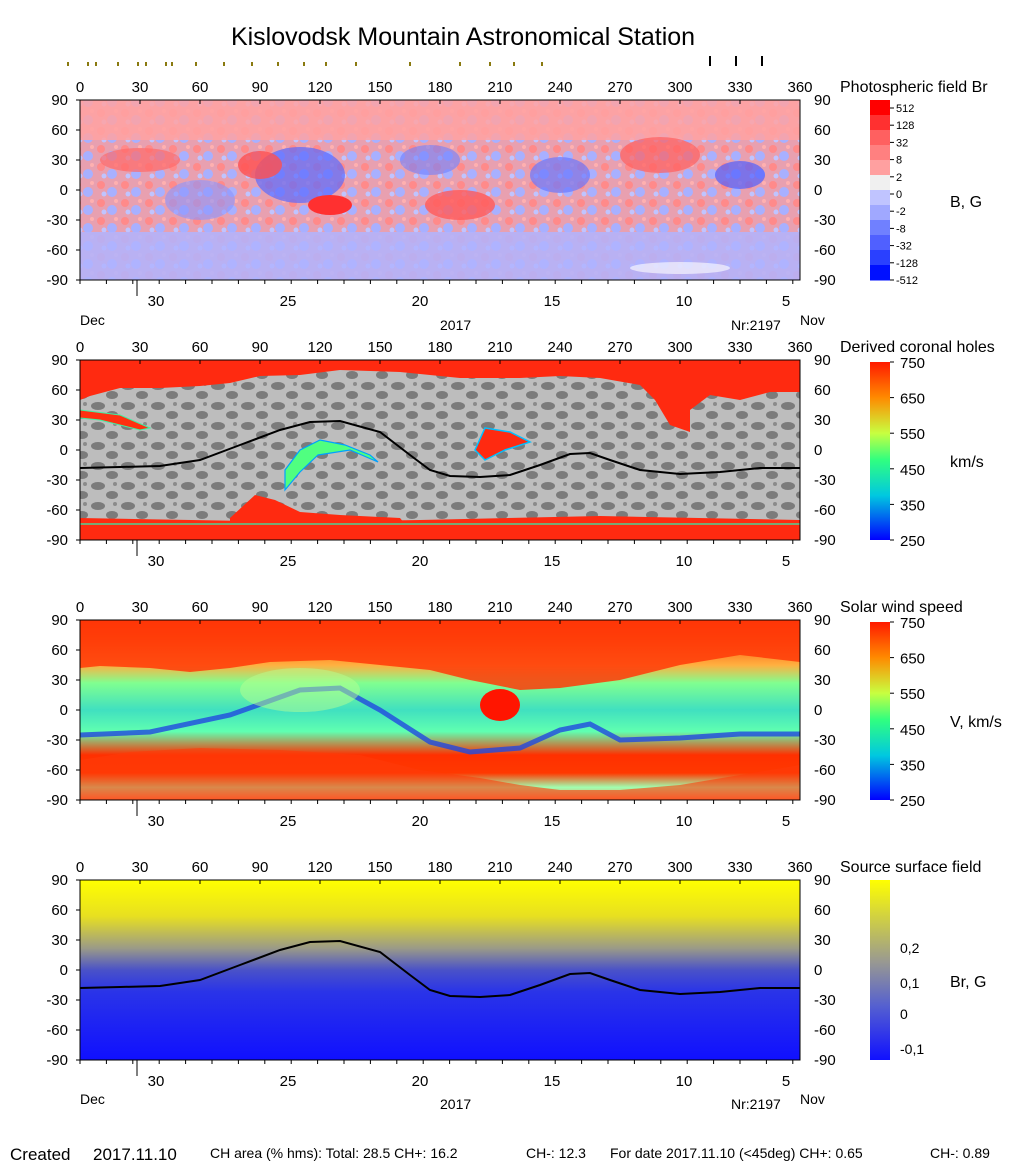  What do you see at coordinates (619, 867) in the screenshot?
I see `lon-tick-label: 270` at bounding box center [619, 867].